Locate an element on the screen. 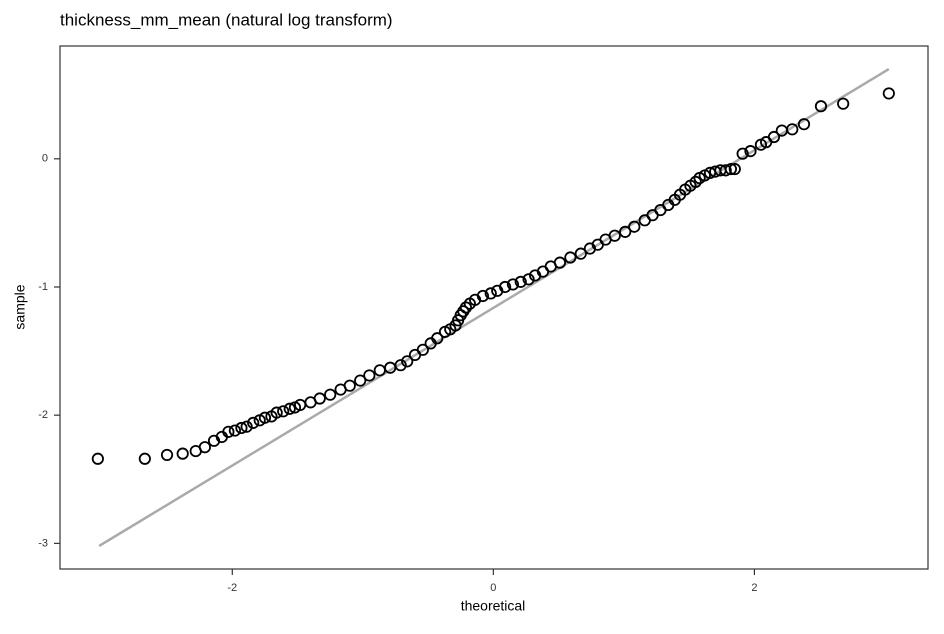 Image resolution: width=944 pixels, height=634 pixels. x-tick-label: -2 is located at coordinates (232, 588).